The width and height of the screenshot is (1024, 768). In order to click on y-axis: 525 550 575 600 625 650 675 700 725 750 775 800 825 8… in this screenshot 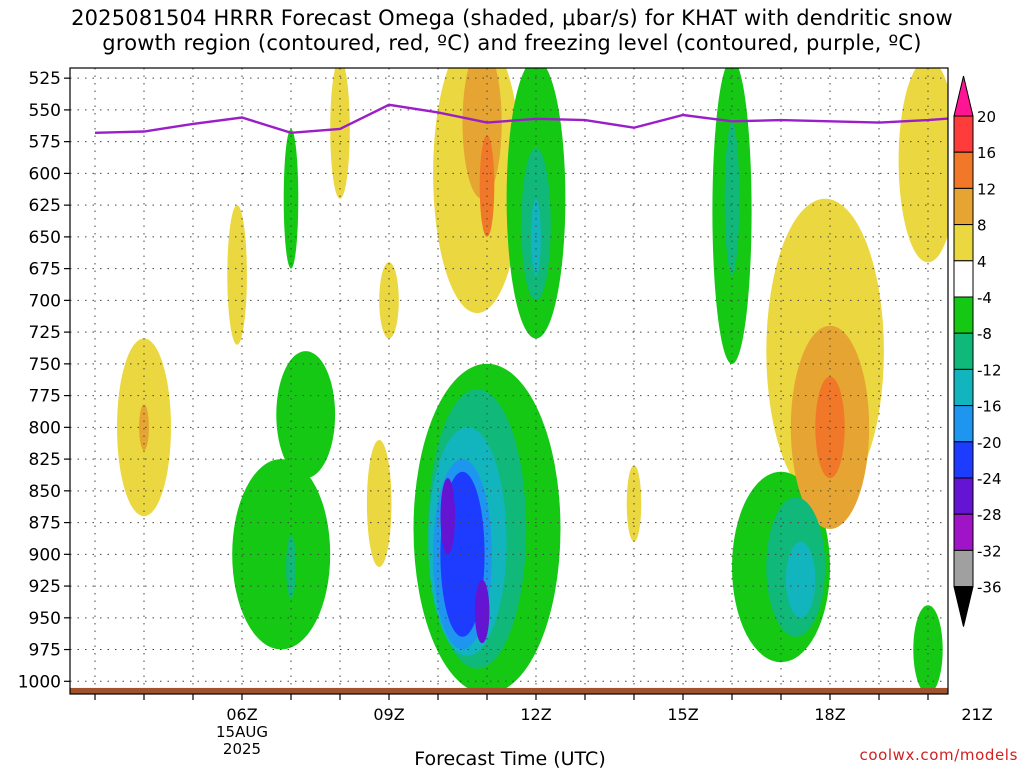, I will do `click(44, 380)`.